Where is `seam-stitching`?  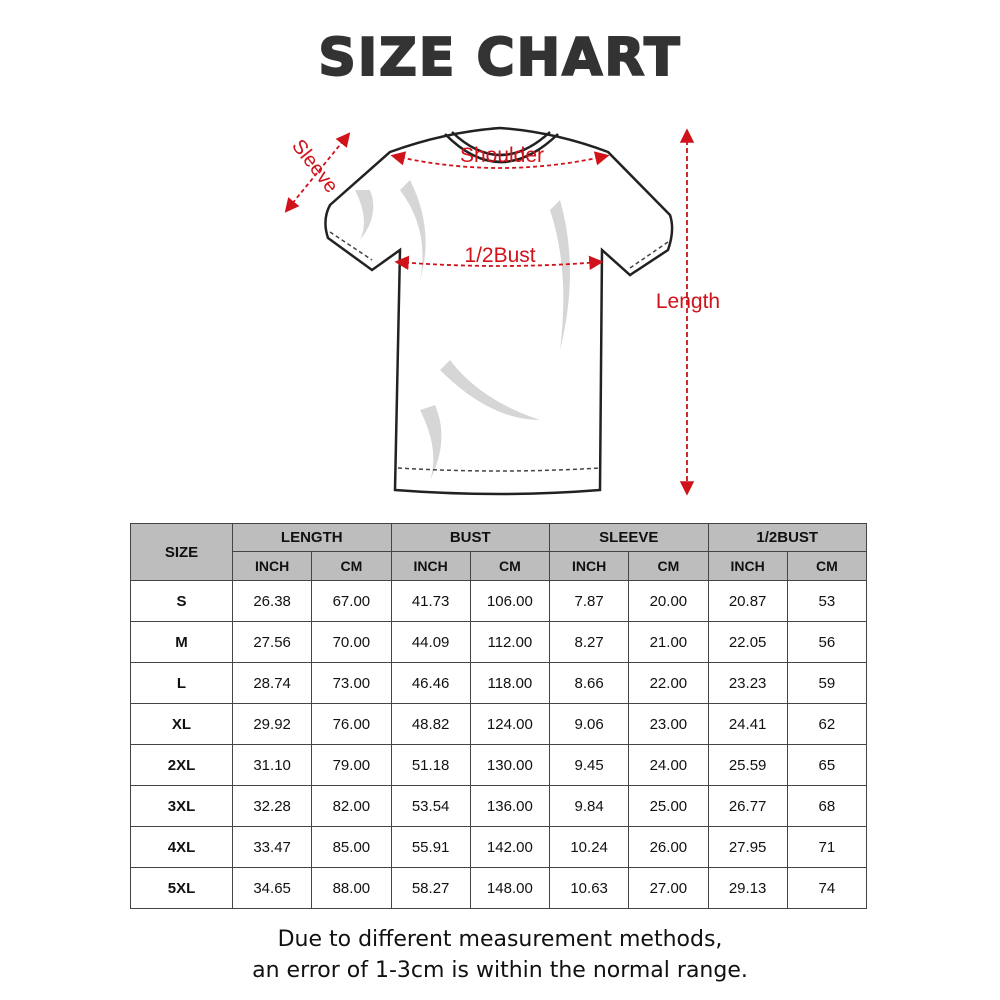
seam-stitching is located at coordinates (499, 351).